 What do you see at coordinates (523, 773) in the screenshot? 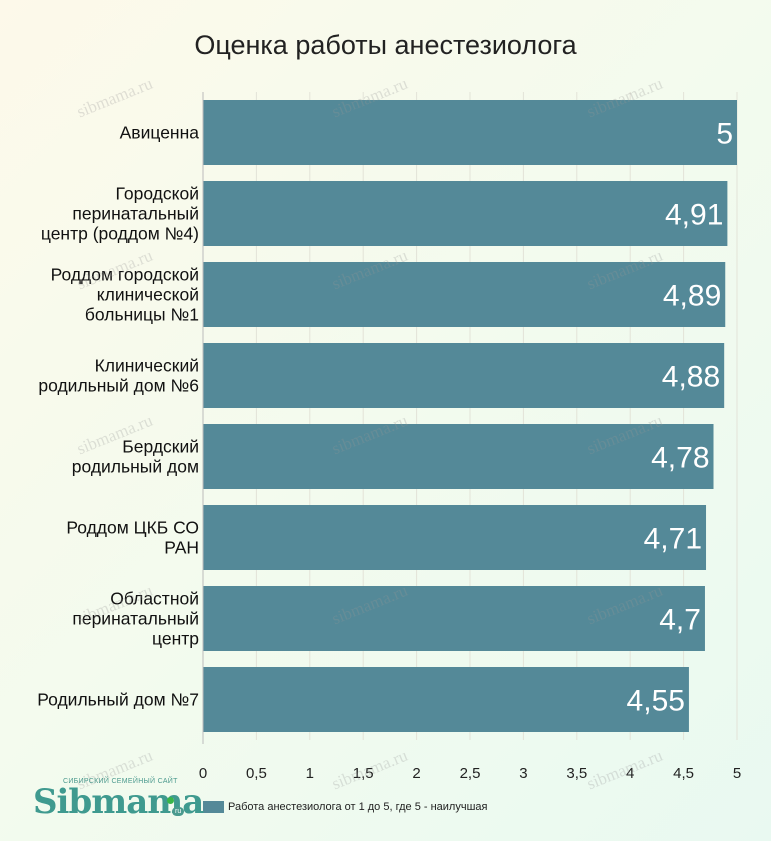
I see `x-tick-label-6: 3` at bounding box center [523, 773].